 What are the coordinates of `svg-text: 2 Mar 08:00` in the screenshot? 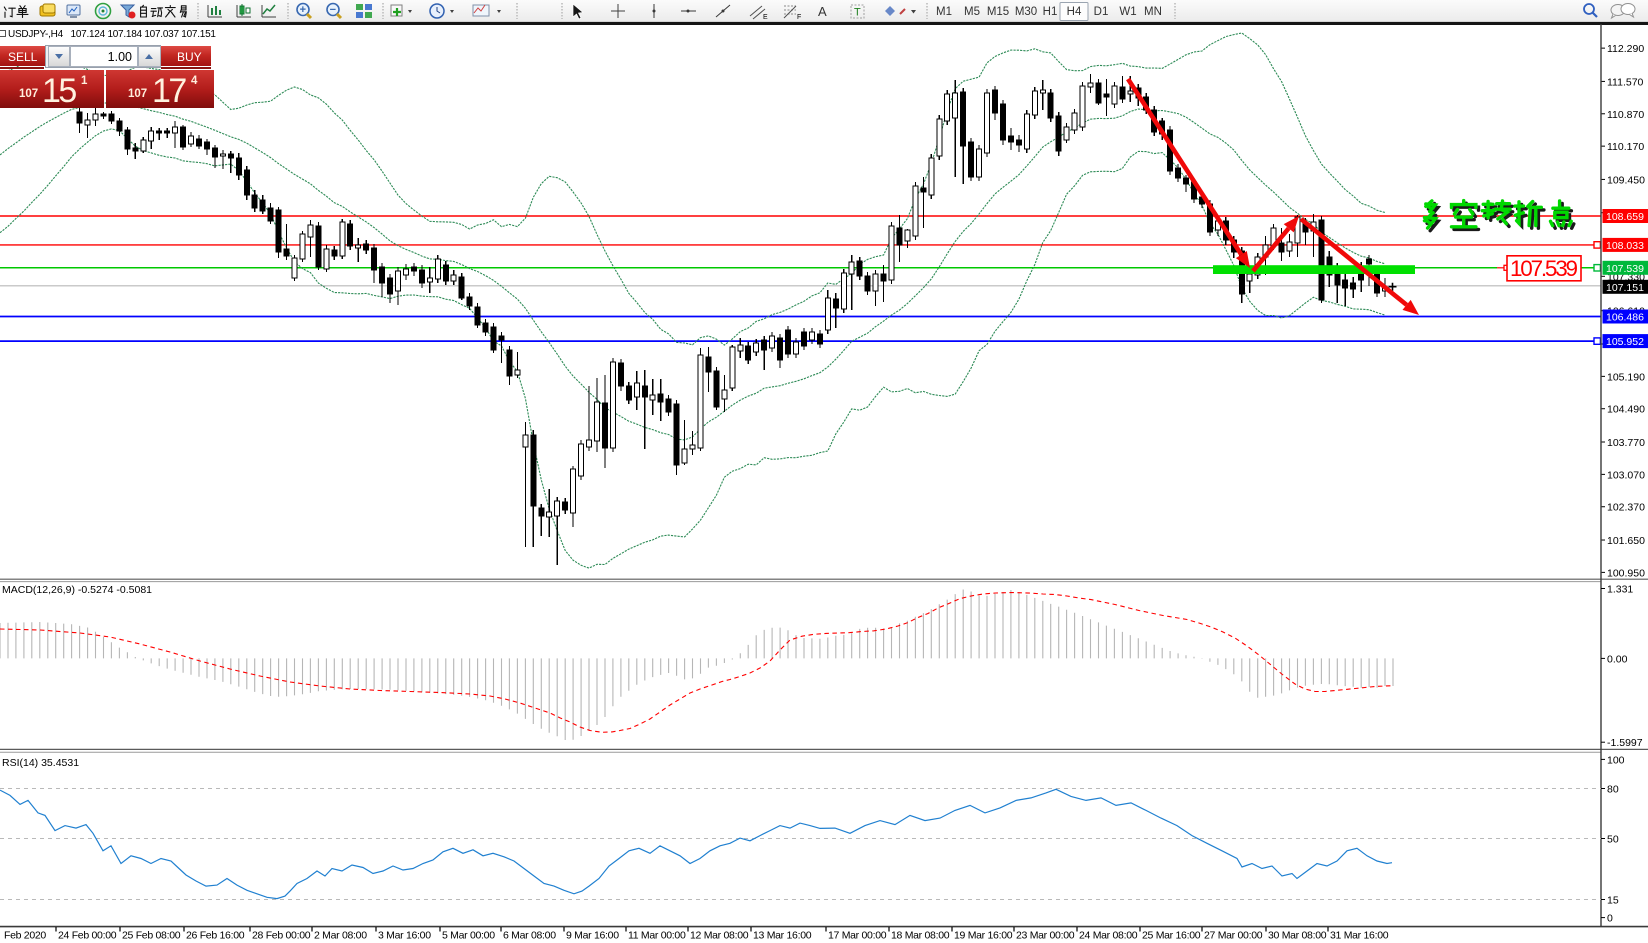 It's located at (340, 936).